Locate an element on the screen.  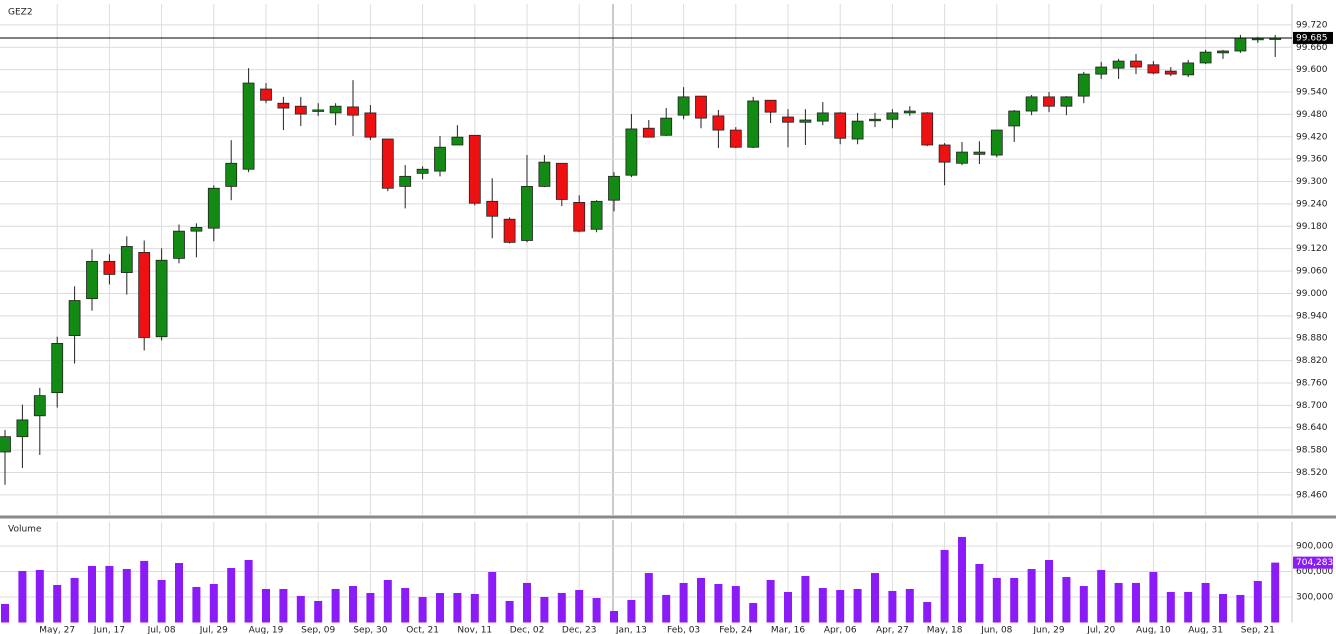
x-tick-label: Aug, 19 is located at coordinates (266, 630).